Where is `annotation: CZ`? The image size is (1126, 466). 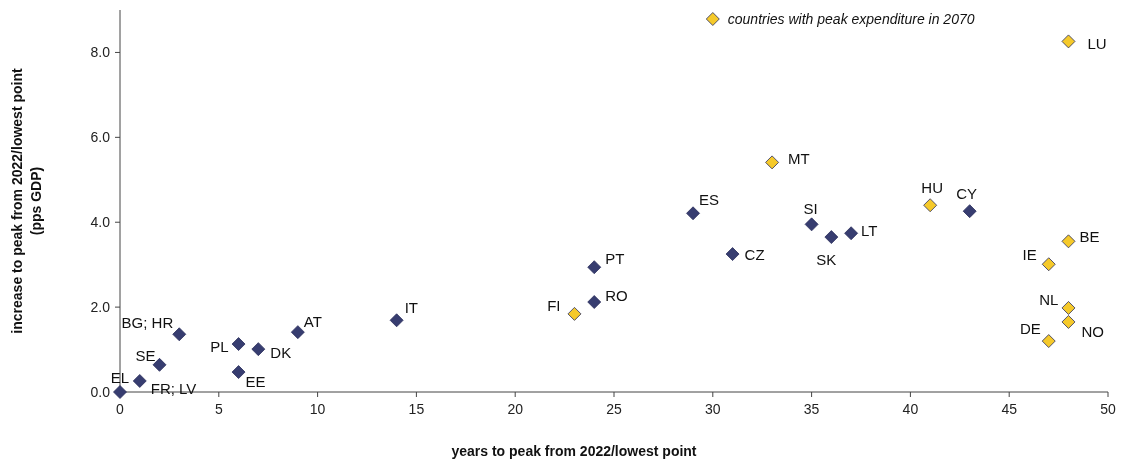 annotation: CZ is located at coordinates (754, 255).